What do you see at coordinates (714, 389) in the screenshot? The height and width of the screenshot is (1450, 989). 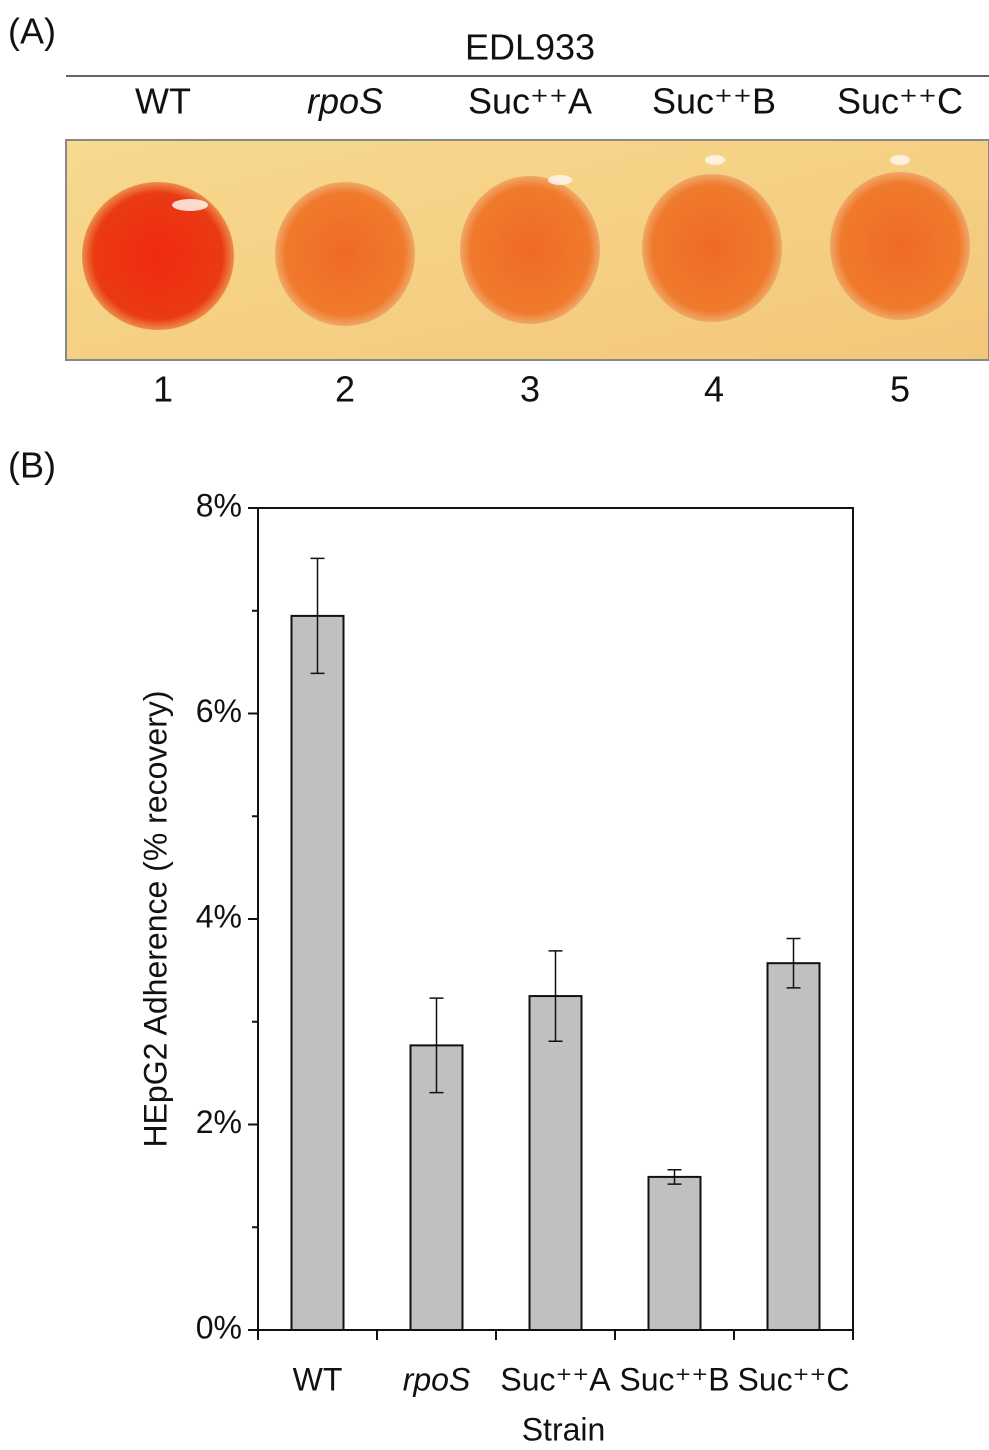 I see `lane-number: 4` at bounding box center [714, 389].